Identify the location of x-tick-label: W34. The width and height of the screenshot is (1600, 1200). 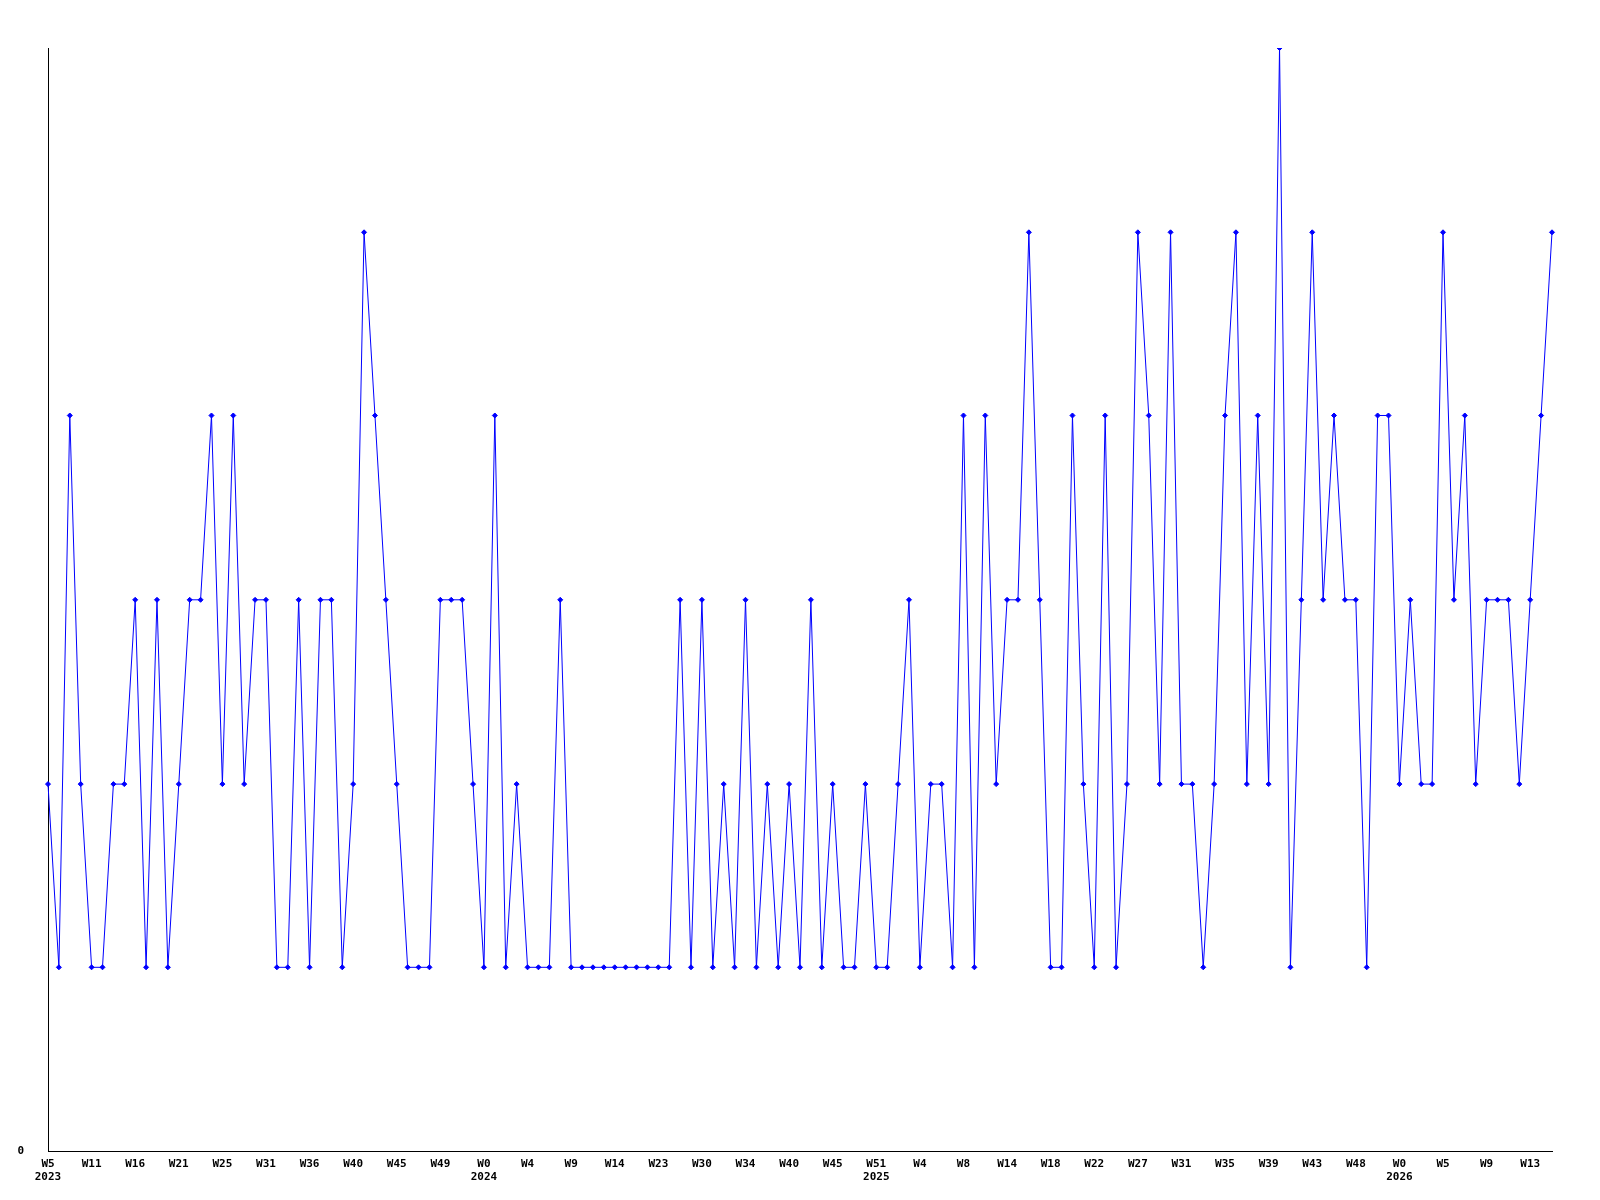
(745, 1164).